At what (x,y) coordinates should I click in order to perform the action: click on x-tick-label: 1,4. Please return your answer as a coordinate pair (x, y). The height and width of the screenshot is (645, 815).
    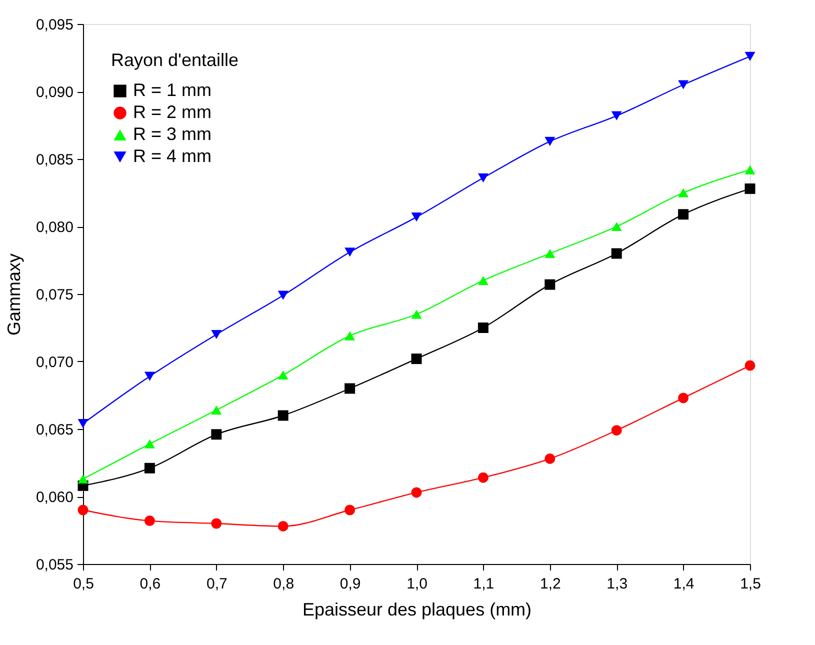
    Looking at the image, I should click on (683, 584).